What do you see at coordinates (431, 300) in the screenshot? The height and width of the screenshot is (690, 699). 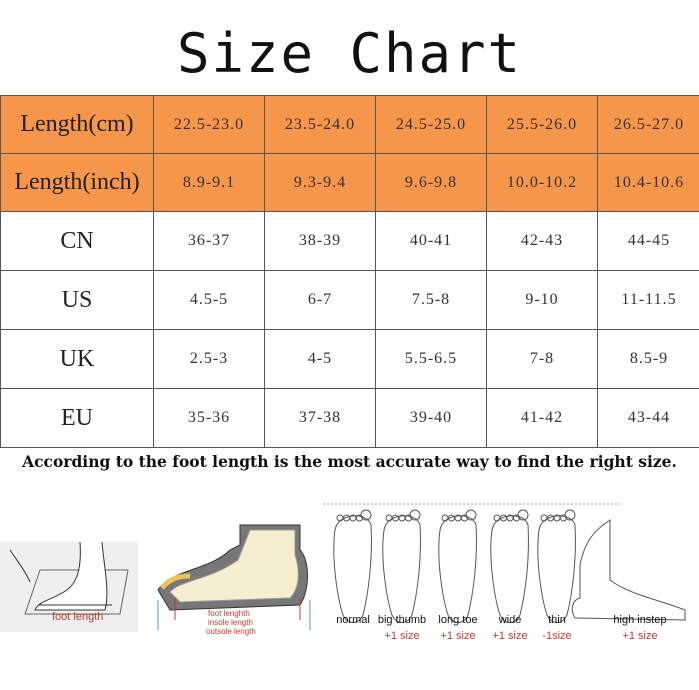 I see `size-cell: 7.5-8` at bounding box center [431, 300].